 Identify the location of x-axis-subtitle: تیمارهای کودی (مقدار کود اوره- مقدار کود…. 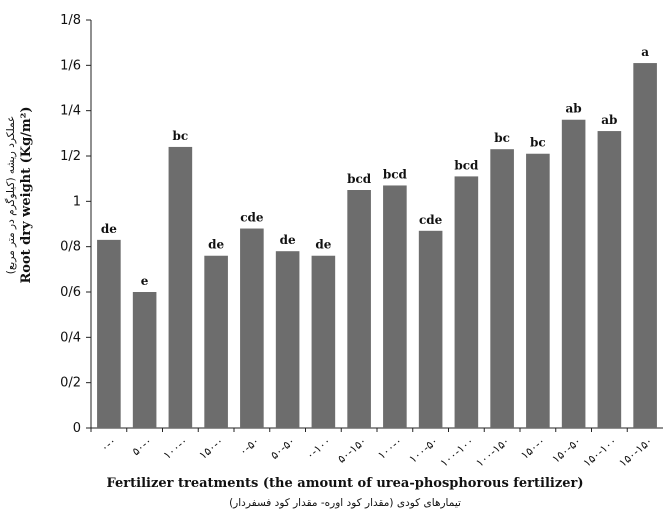
(345, 503).